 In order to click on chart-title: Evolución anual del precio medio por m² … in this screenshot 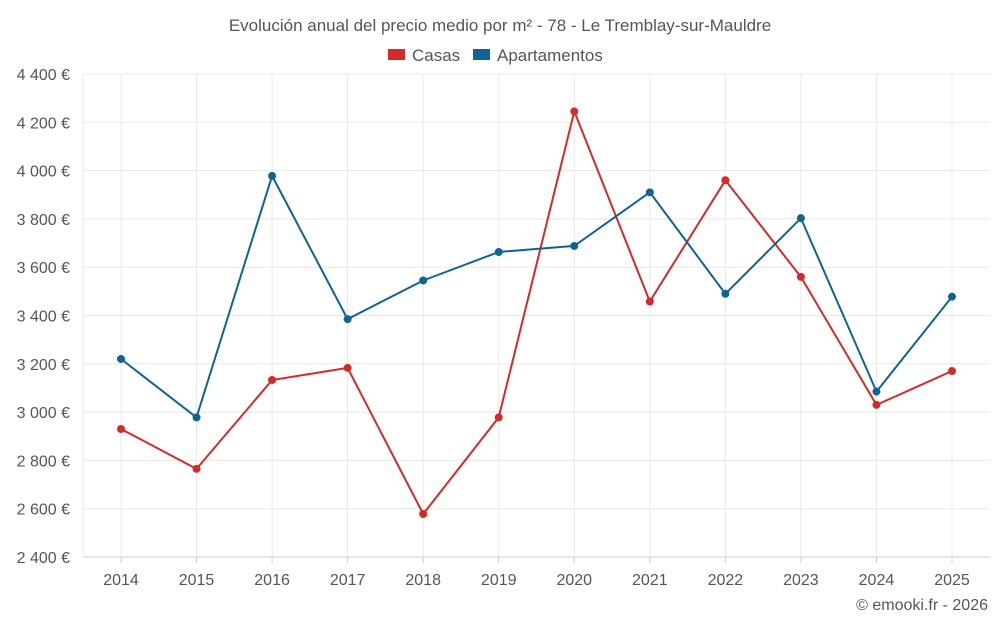, I will do `click(500, 25)`.